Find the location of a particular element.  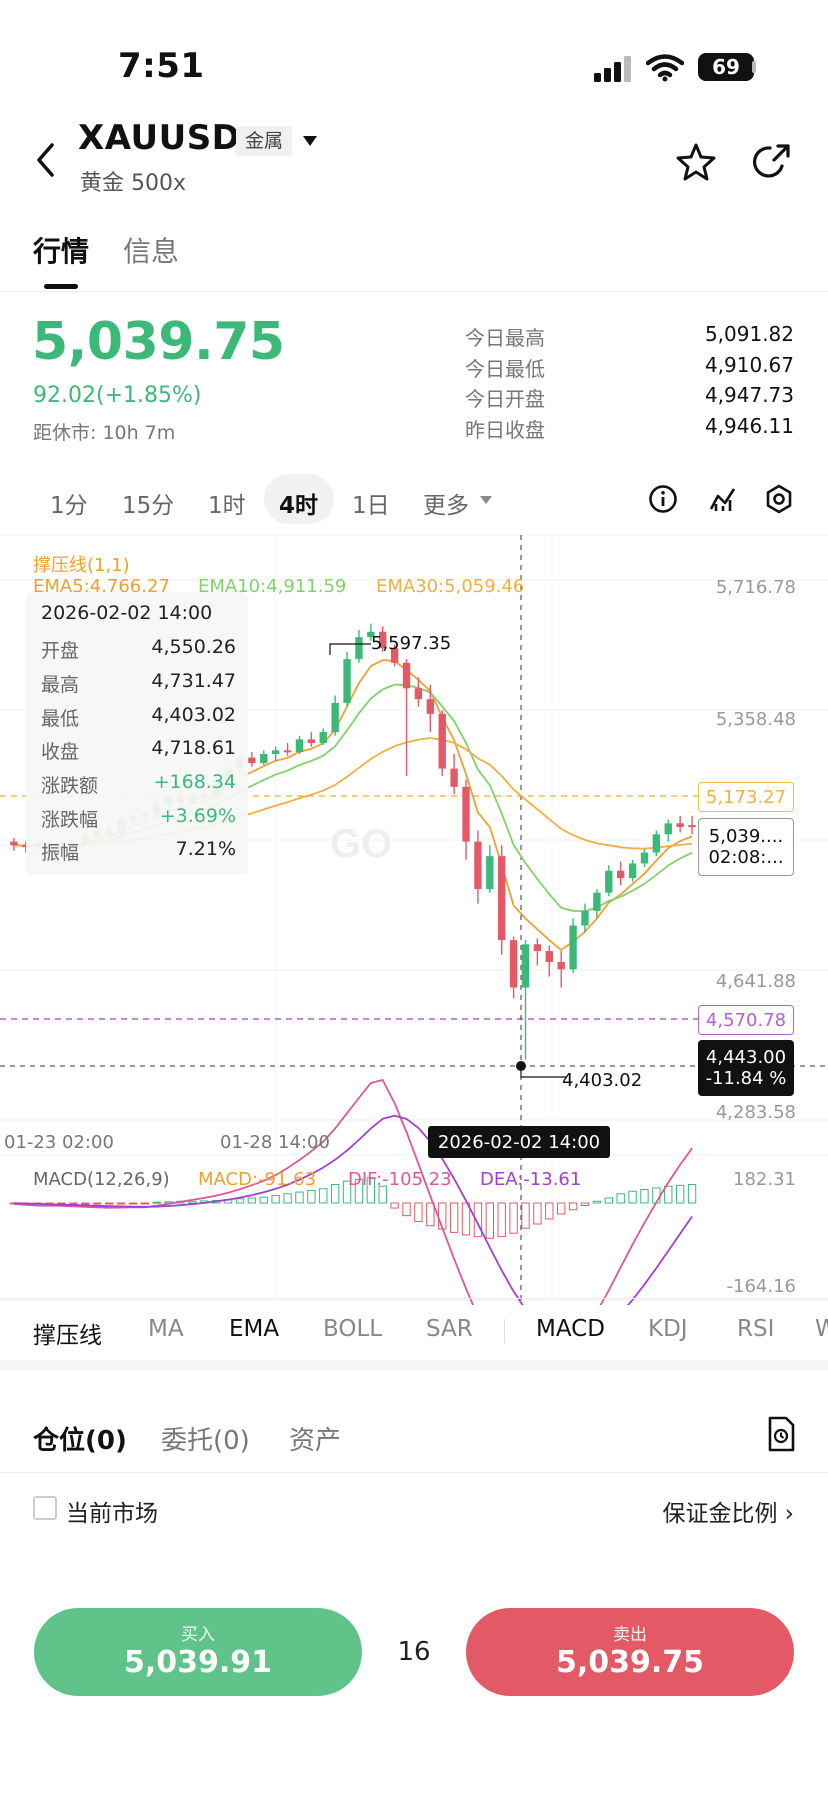

indicator-tab-ma: MA is located at coordinates (166, 1329).